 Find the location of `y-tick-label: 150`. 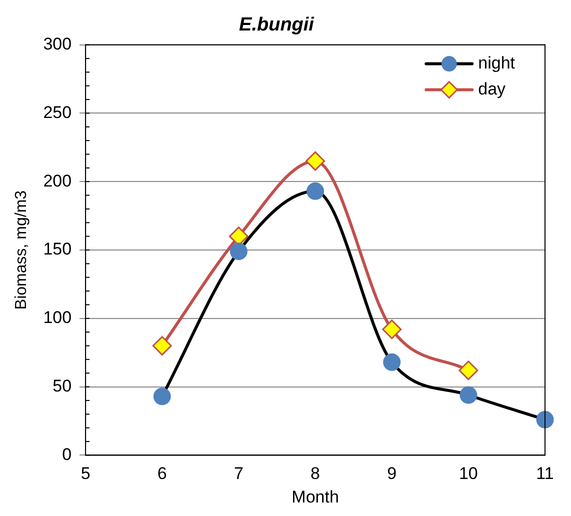

y-tick-label: 150 is located at coordinates (57, 249).